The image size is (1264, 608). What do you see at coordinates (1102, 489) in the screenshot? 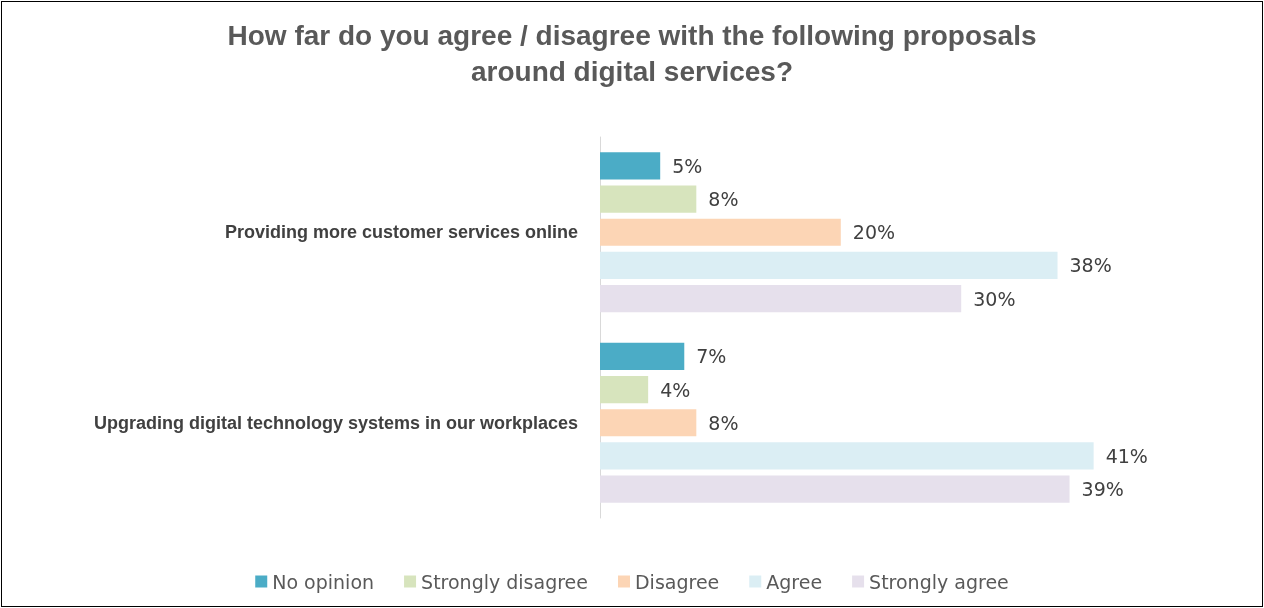
I see `data-label: 39%` at bounding box center [1102, 489].